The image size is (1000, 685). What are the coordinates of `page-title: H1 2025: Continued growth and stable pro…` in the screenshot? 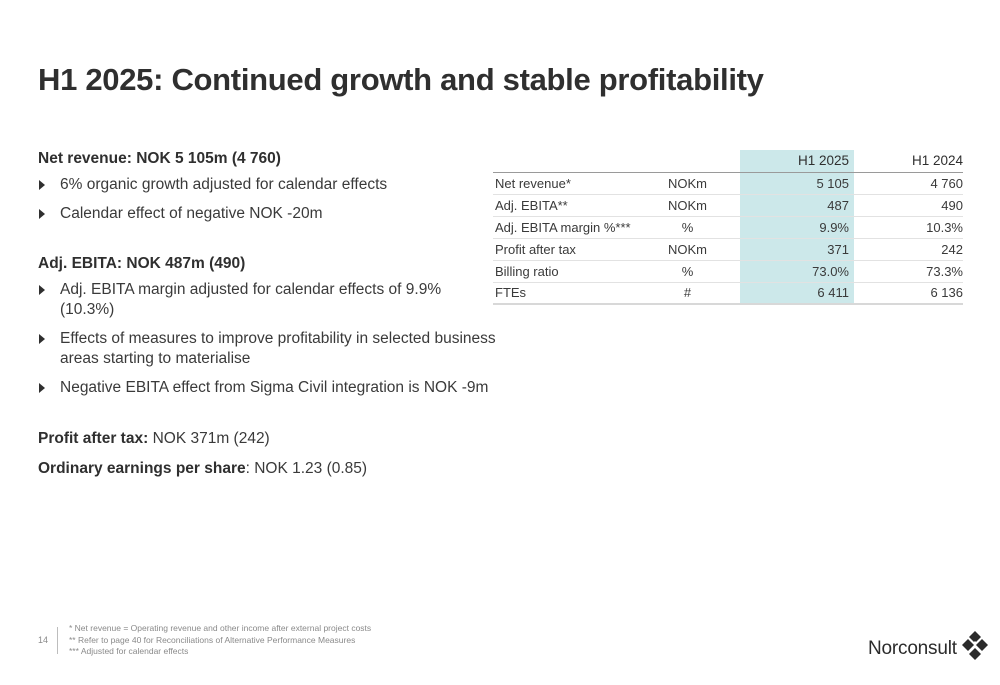 It's located at (401, 79).